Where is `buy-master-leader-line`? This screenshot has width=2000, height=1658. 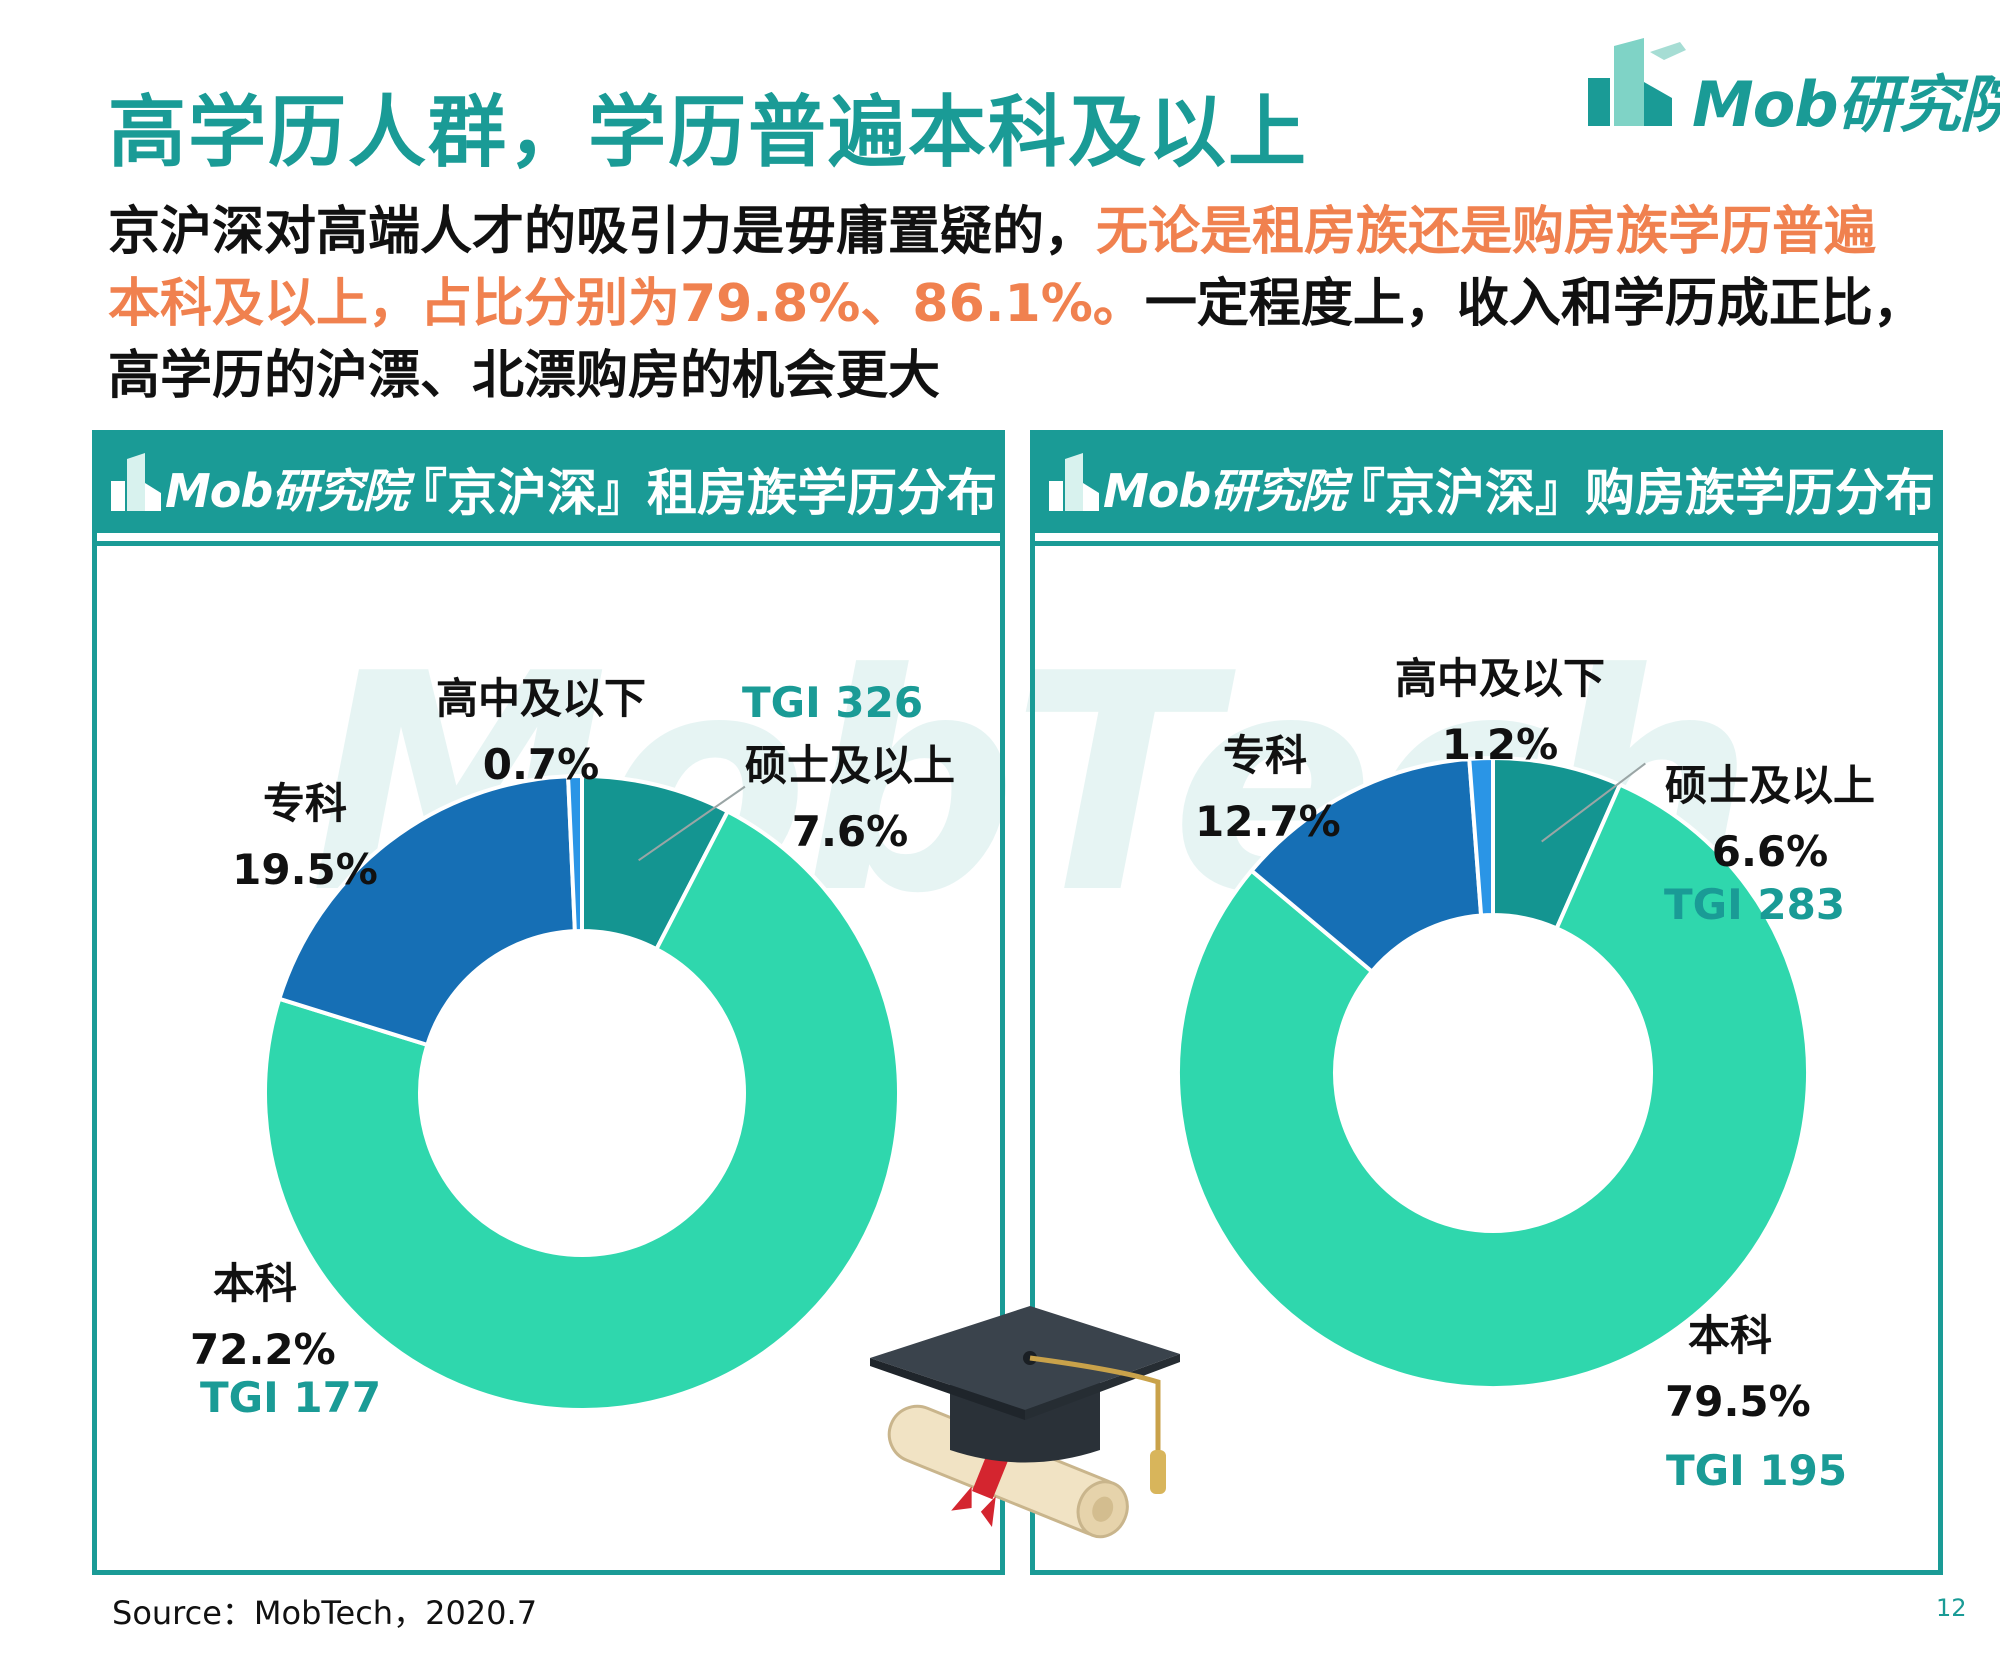 buy-master-leader-line is located at coordinates (1593, 802).